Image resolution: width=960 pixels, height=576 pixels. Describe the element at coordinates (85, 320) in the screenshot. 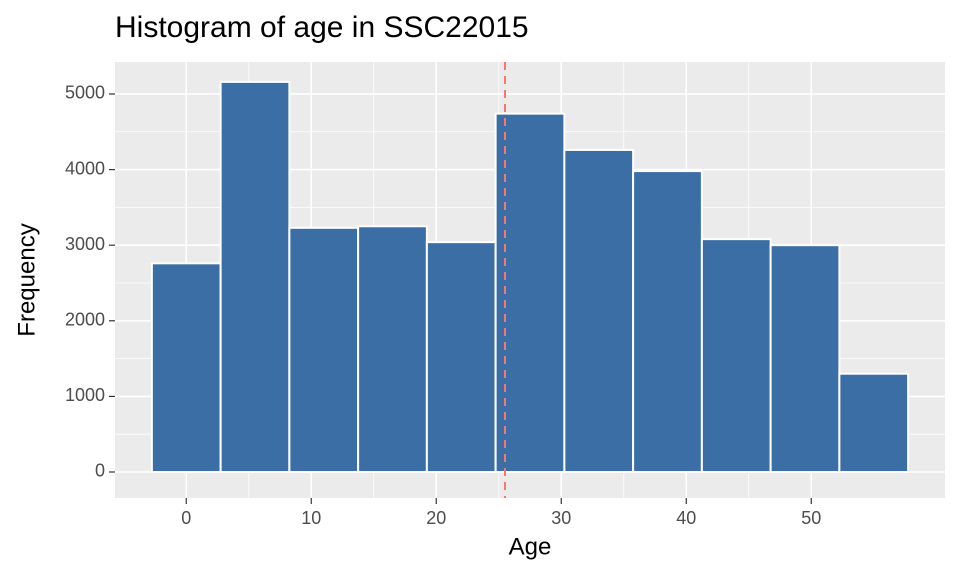

I see `y-tick-label: 2000` at that location.